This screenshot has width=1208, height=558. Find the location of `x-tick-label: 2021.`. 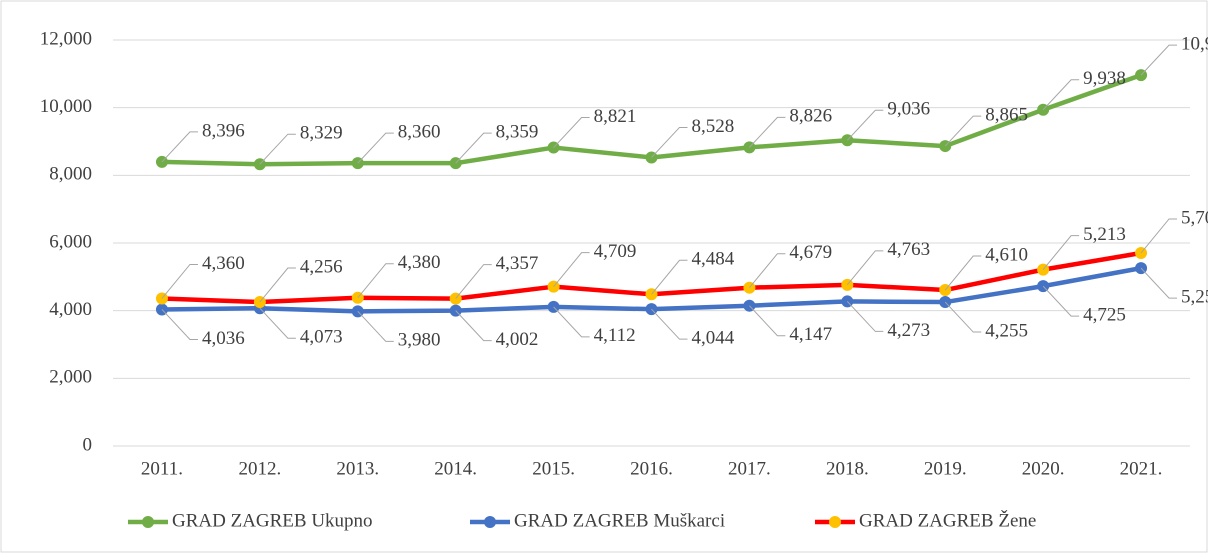

x-tick-label: 2021. is located at coordinates (1141, 468).